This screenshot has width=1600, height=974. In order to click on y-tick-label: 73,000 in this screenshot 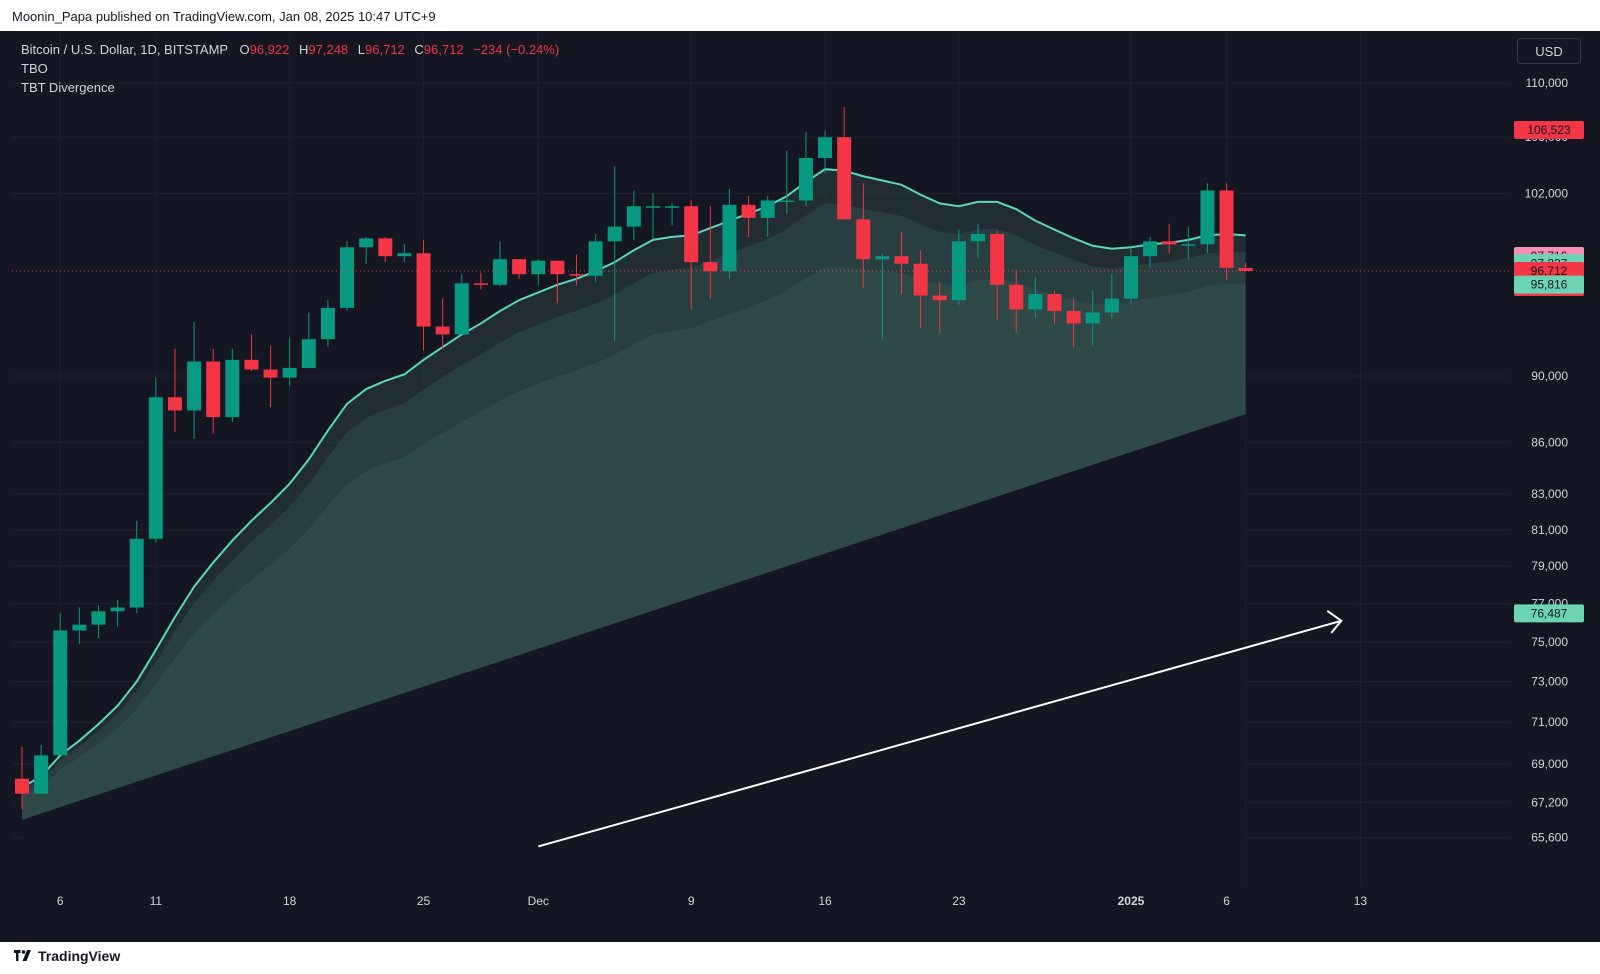, I will do `click(1549, 682)`.